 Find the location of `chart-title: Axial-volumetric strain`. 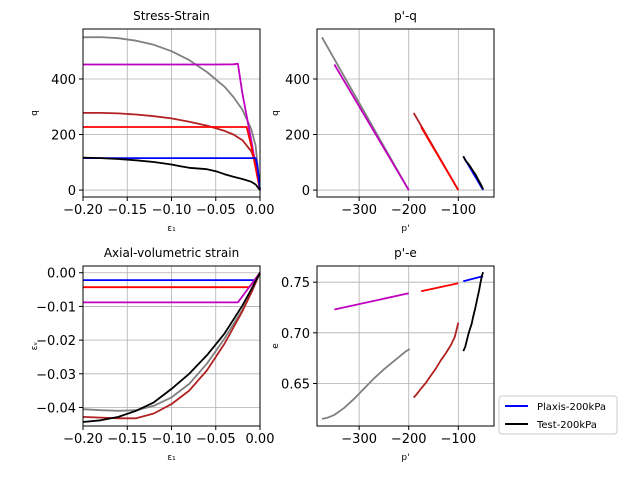

chart-title: Axial-volumetric strain is located at coordinates (171, 253).